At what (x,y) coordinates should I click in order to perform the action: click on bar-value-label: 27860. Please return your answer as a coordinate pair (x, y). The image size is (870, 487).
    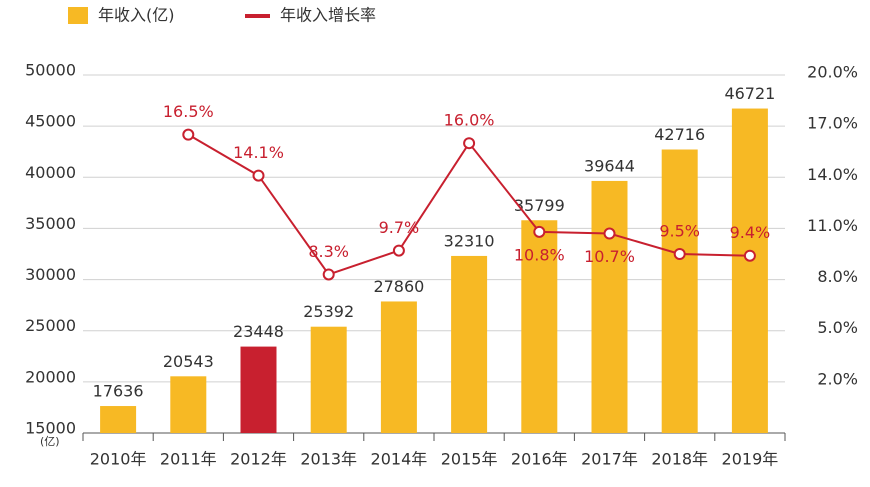
    Looking at the image, I should click on (398, 286).